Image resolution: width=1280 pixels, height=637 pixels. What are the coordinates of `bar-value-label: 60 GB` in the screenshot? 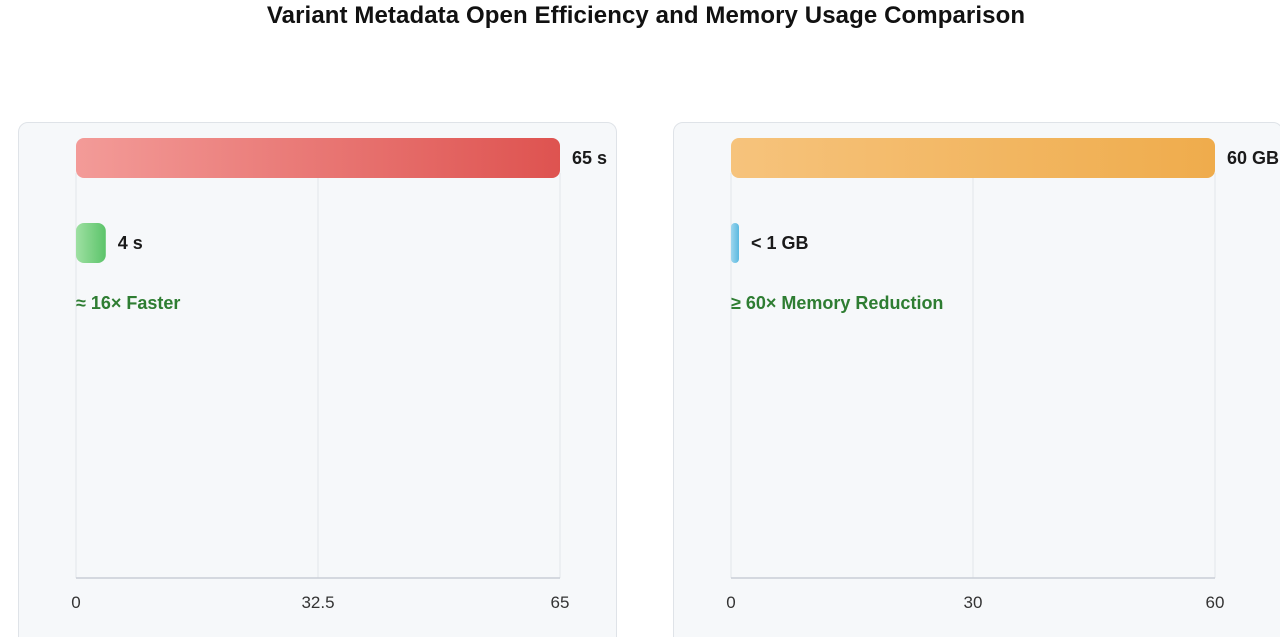 It's located at (1253, 158).